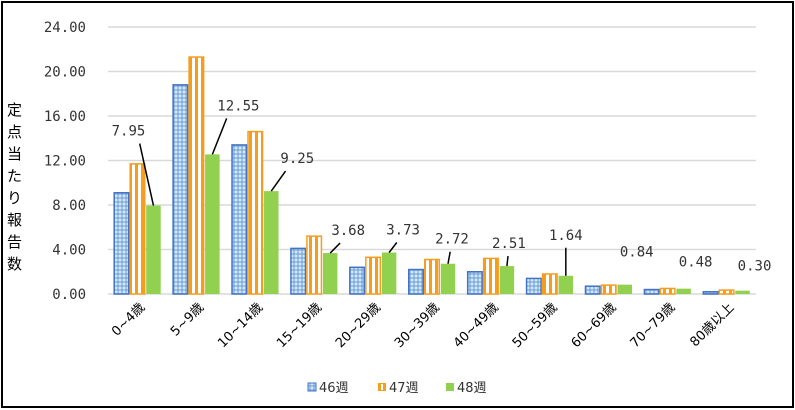 Image resolution: width=795 pixels, height=410 pixels. I want to click on x-tick-label: 5~9歳, so click(187, 319).